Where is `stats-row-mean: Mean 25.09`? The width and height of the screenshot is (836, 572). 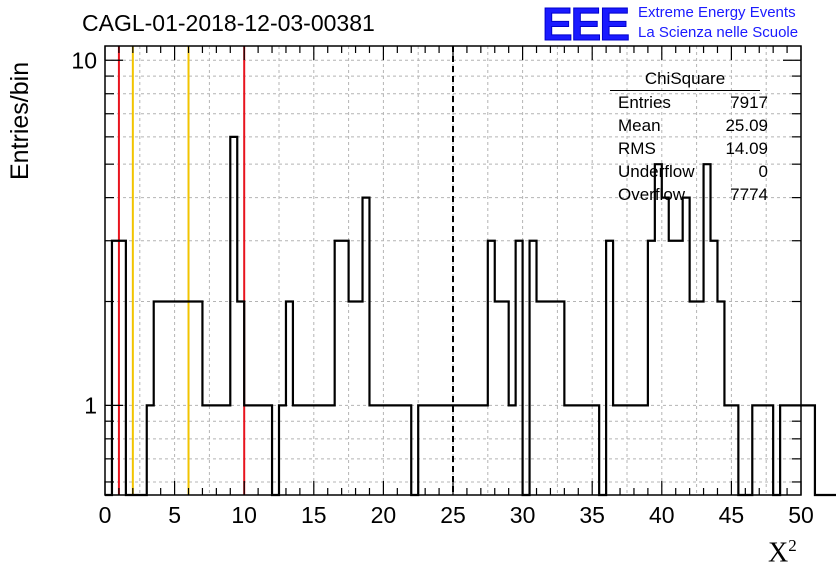 stats-row-mean: Mean 25.09 is located at coordinates (693, 125).